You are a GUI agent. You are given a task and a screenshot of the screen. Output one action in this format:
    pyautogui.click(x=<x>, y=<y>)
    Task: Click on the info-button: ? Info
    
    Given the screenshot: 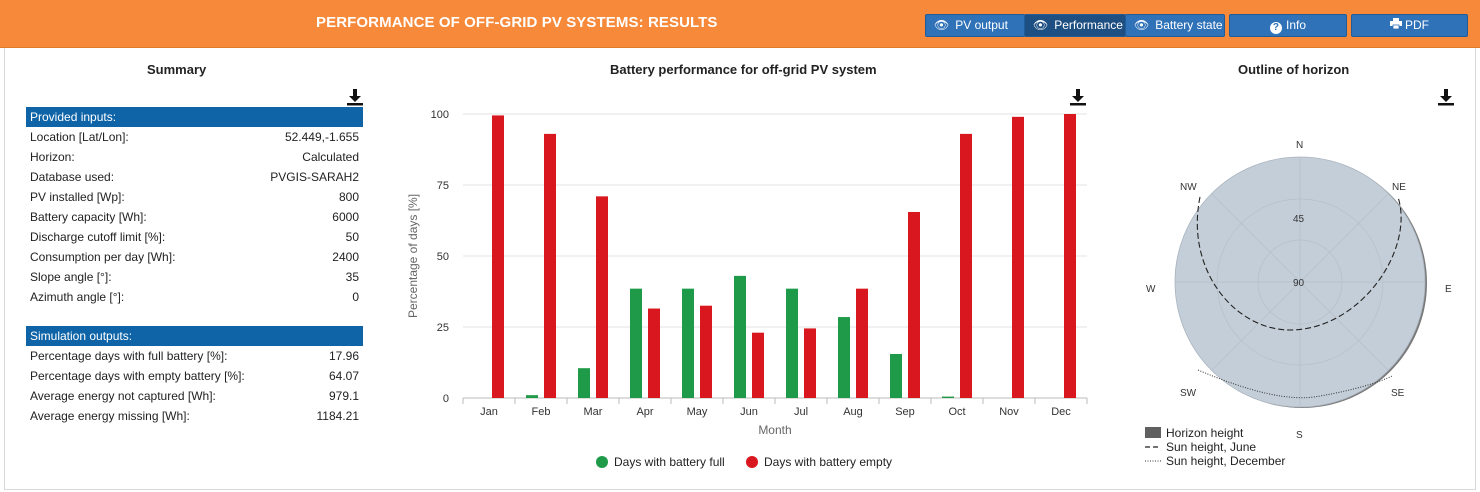 What is the action you would take?
    pyautogui.click(x=1288, y=25)
    